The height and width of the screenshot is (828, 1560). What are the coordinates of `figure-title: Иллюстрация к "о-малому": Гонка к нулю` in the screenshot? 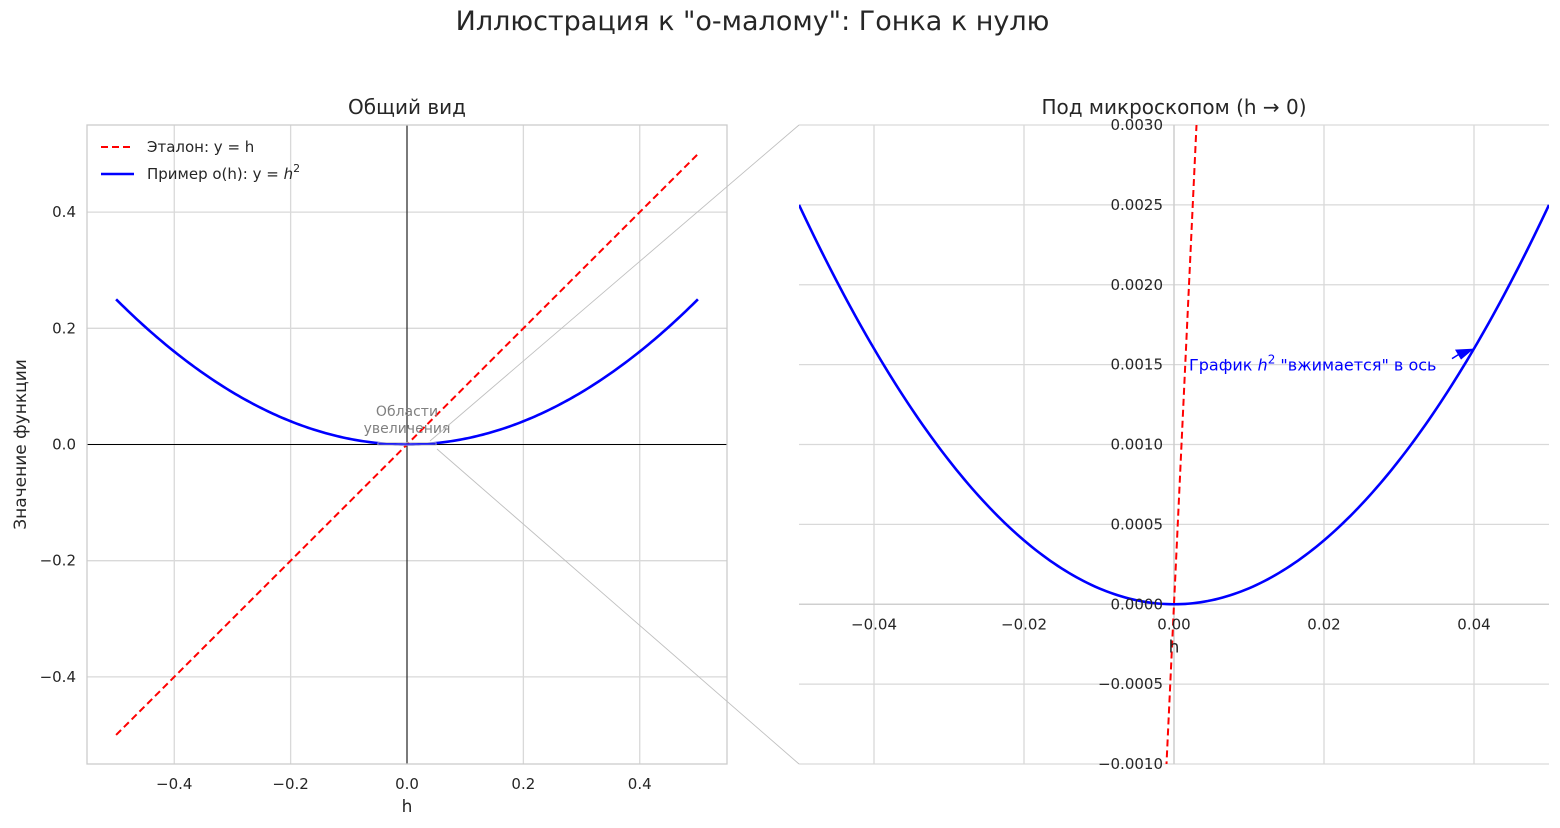 It's located at (752, 21).